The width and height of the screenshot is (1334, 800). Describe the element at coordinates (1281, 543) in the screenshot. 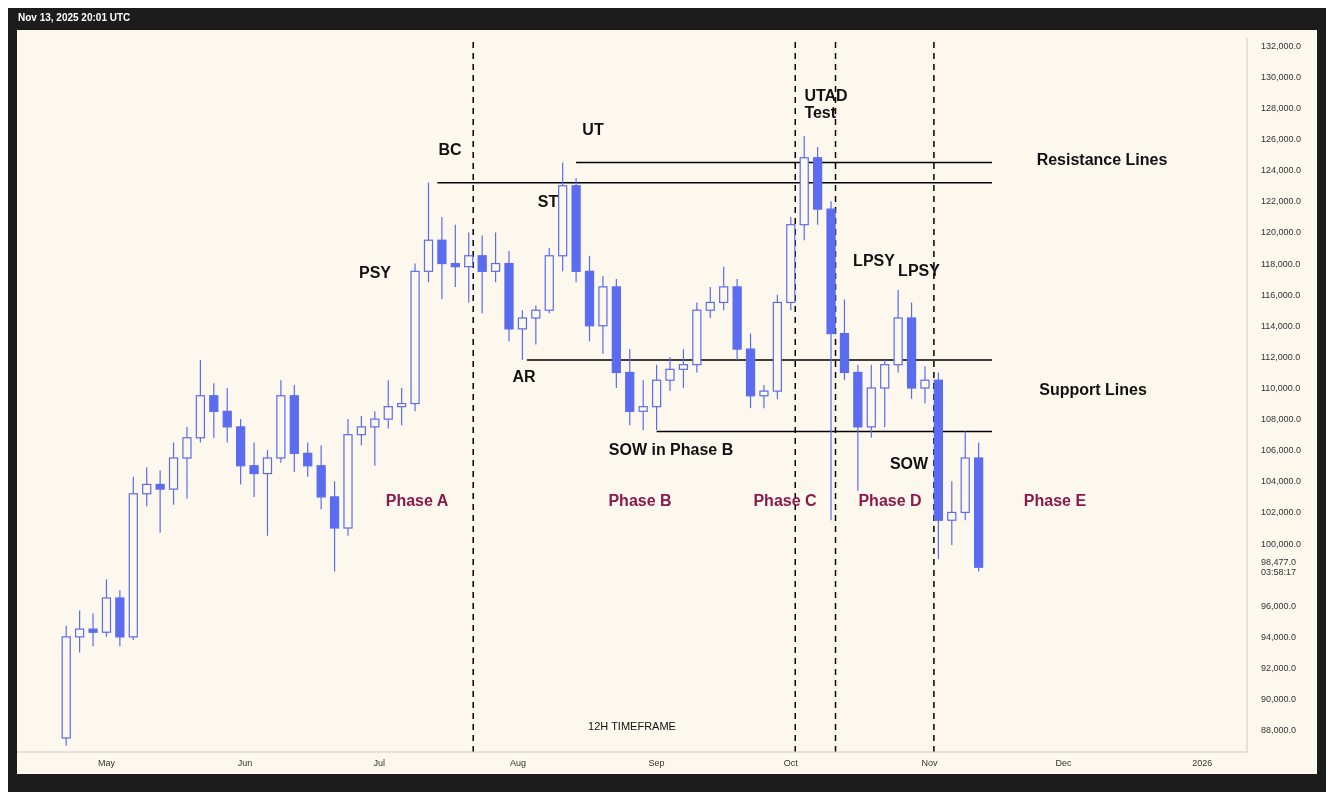

I see `y-tick-label: 100,000.0` at that location.